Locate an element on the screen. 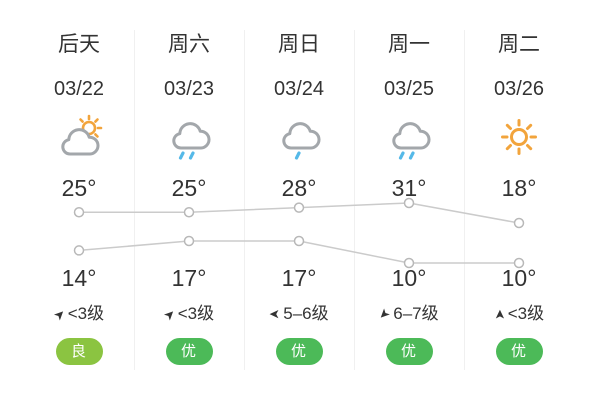  forecast-column-day1: 后天 03/22 25° 14° ➤ <3级 良 is located at coordinates (79, 198).